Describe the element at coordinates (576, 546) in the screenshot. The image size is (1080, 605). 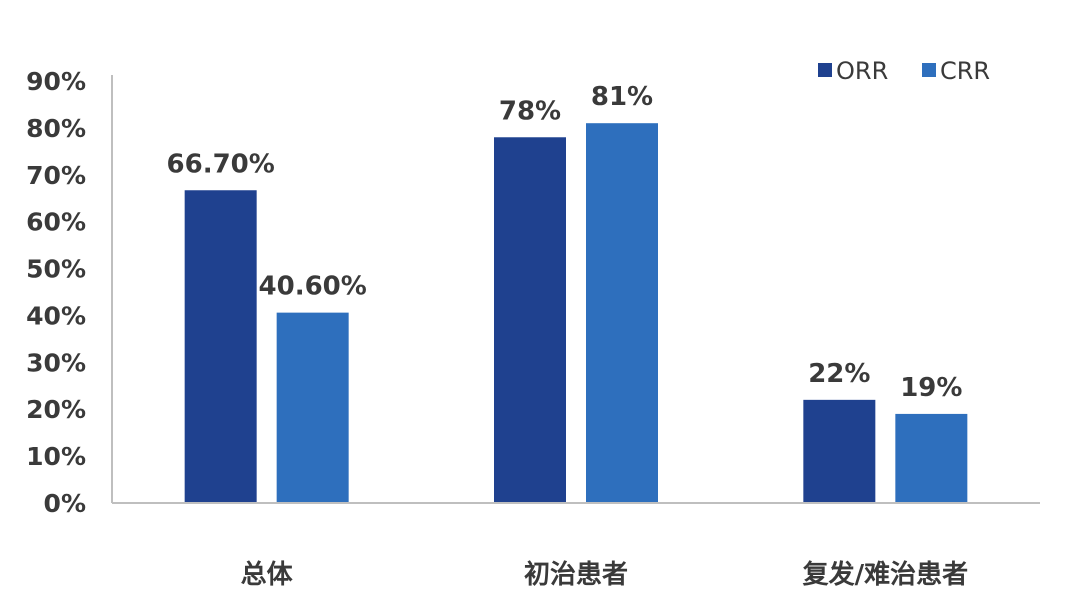
I see `x-axis: 总体 初治患者 复发/难治患者` at that location.